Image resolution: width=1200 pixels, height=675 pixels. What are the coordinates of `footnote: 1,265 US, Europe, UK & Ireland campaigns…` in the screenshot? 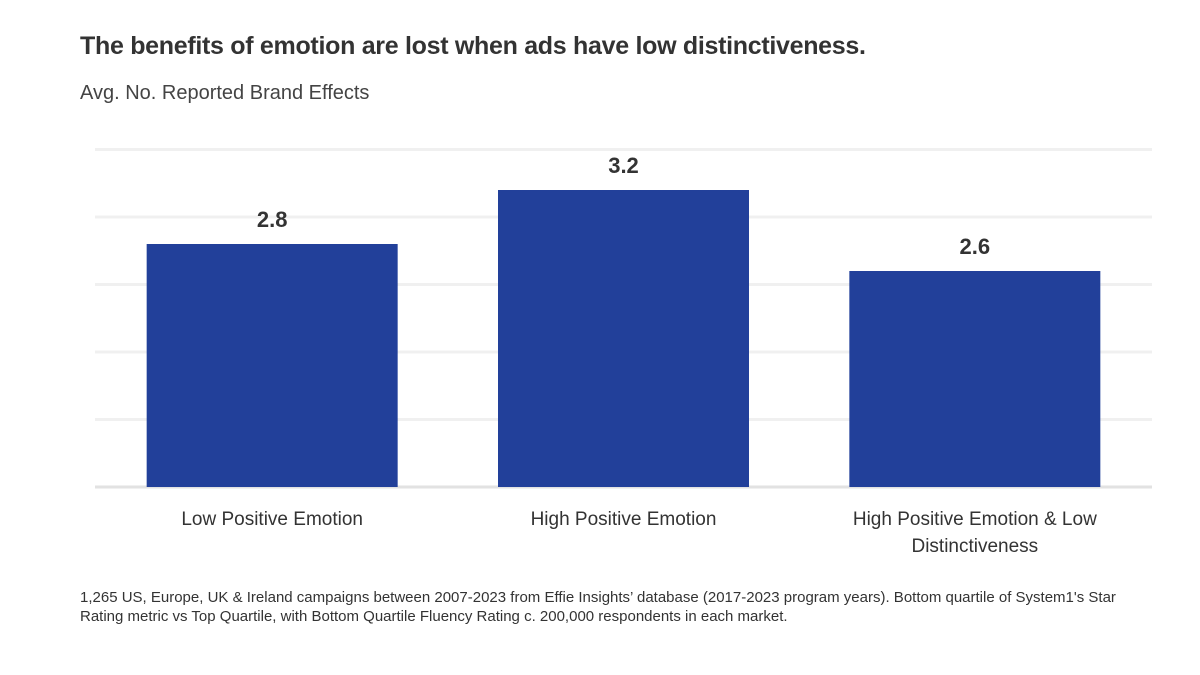 It's located at (598, 607).